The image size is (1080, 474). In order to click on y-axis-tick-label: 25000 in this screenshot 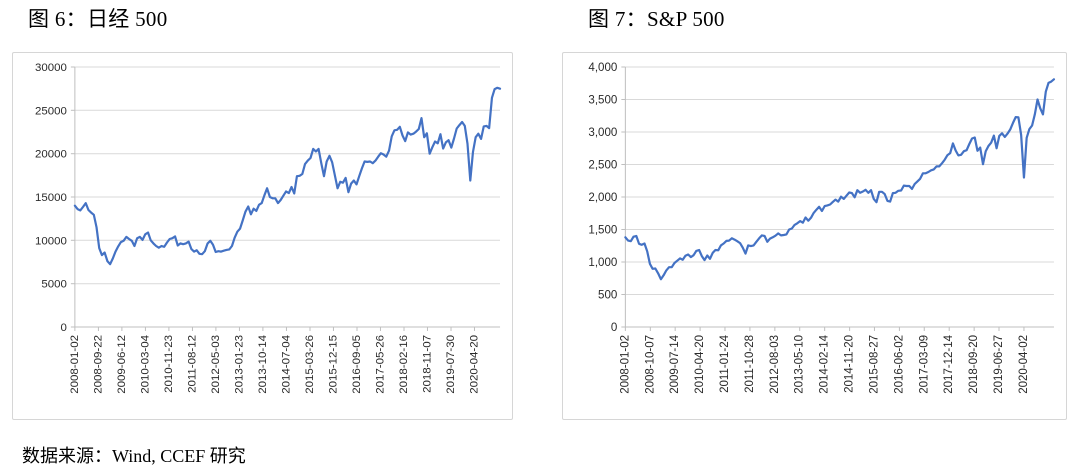, I will do `click(51, 111)`.